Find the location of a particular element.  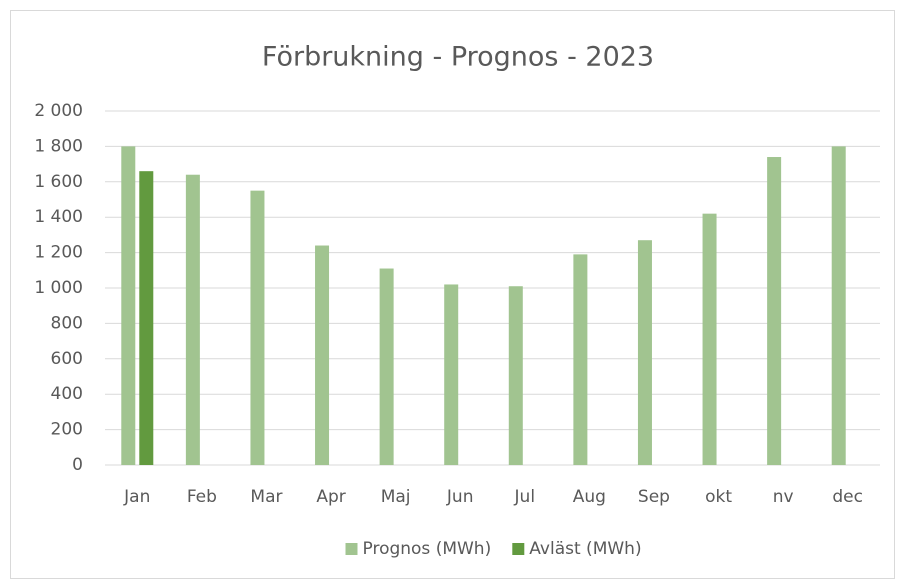

x-tick-label: nv is located at coordinates (783, 497).